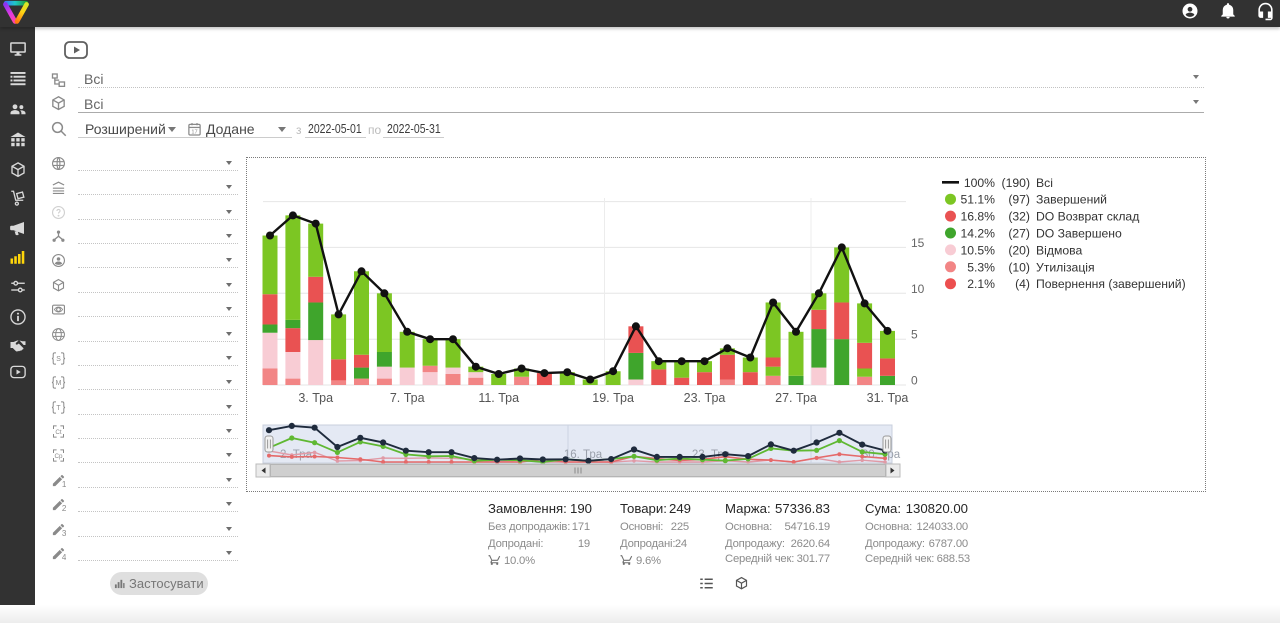  What do you see at coordinates (914, 381) in the screenshot?
I see `svg-text: 0` at bounding box center [914, 381].